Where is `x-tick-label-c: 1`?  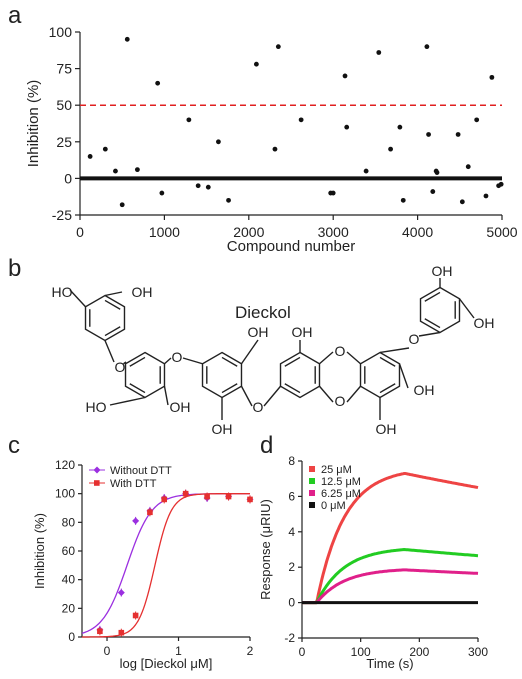 x-tick-label-c: 1 is located at coordinates (178, 651).